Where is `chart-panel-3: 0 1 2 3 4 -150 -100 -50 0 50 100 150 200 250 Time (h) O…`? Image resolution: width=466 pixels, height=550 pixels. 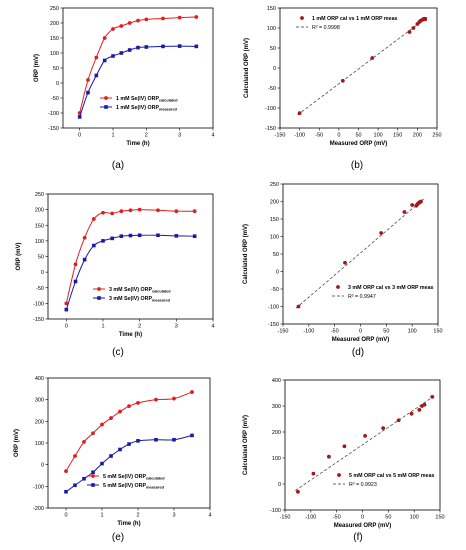
chart-panel-3: 0 1 2 3 4 -150 -100 -50 0 50 100 150 200 250 Time (h) O… is located at coordinates (115, 275).